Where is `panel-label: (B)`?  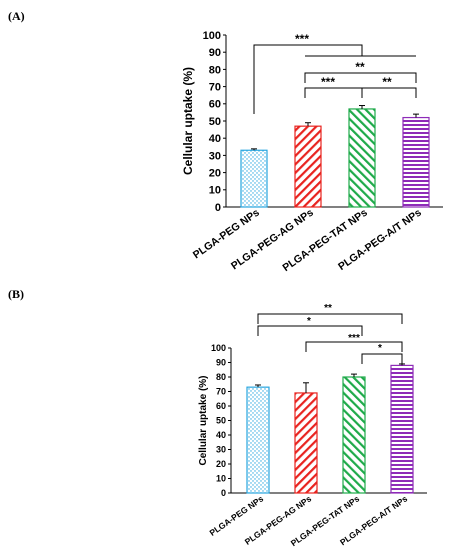 panel-label: (B) is located at coordinates (16, 294).